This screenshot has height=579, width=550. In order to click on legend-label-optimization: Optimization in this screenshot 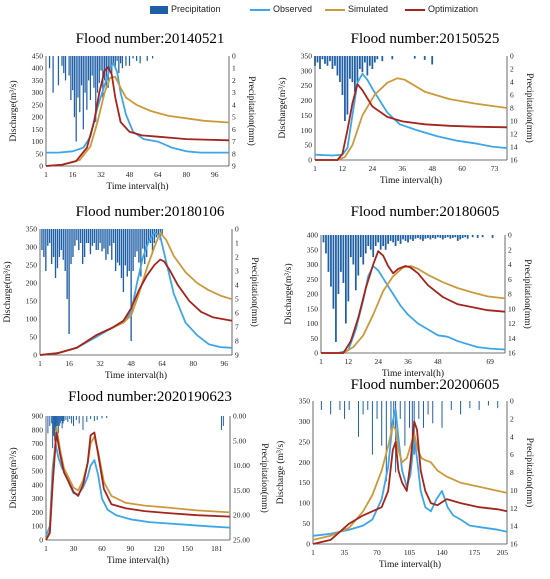, I will do `click(453, 9)`.